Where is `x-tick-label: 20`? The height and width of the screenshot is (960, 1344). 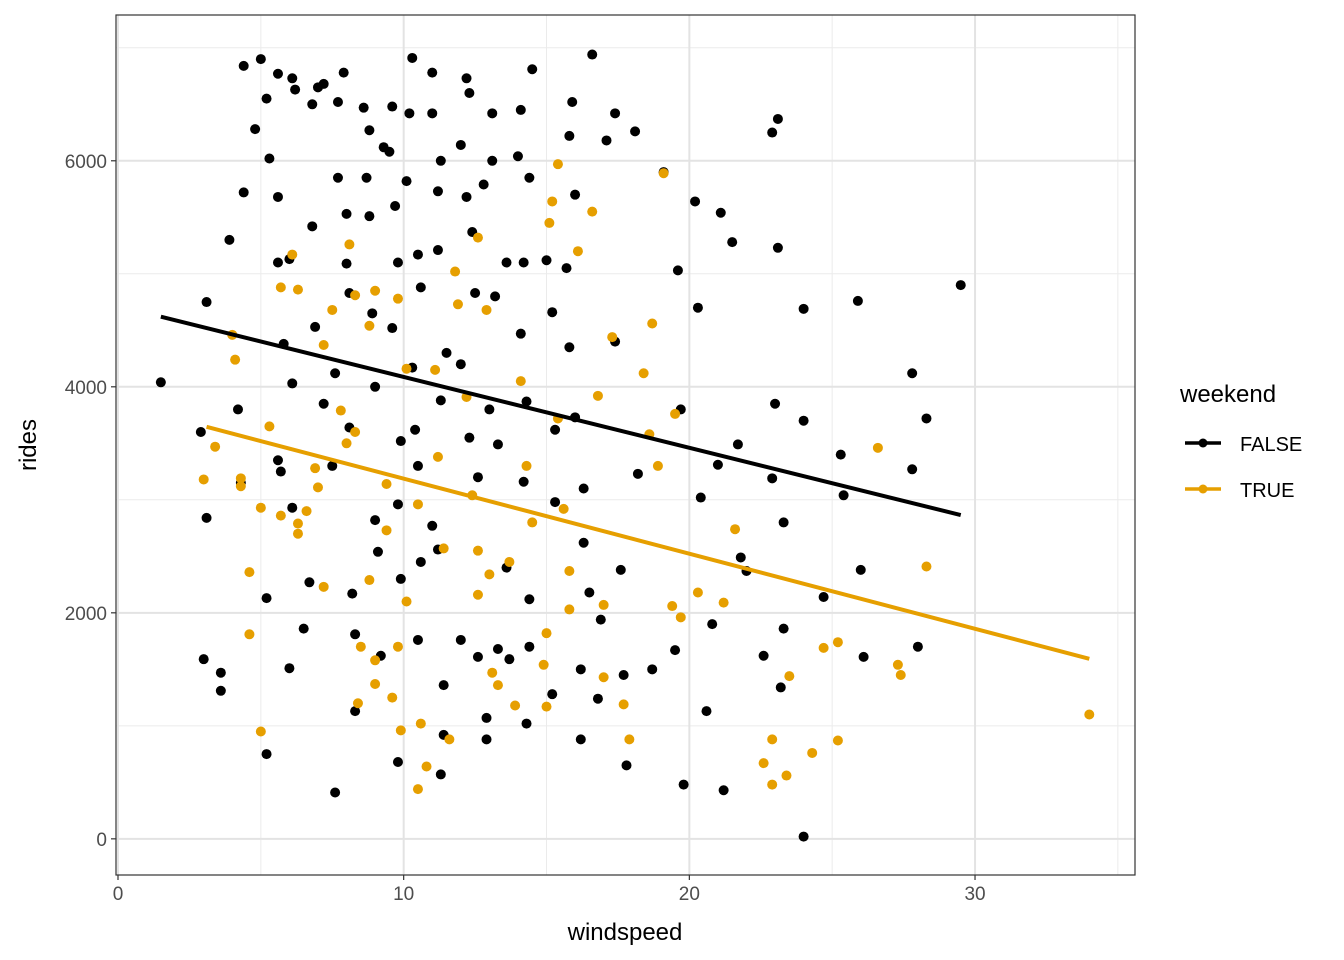
x-tick-label: 20 is located at coordinates (689, 894).